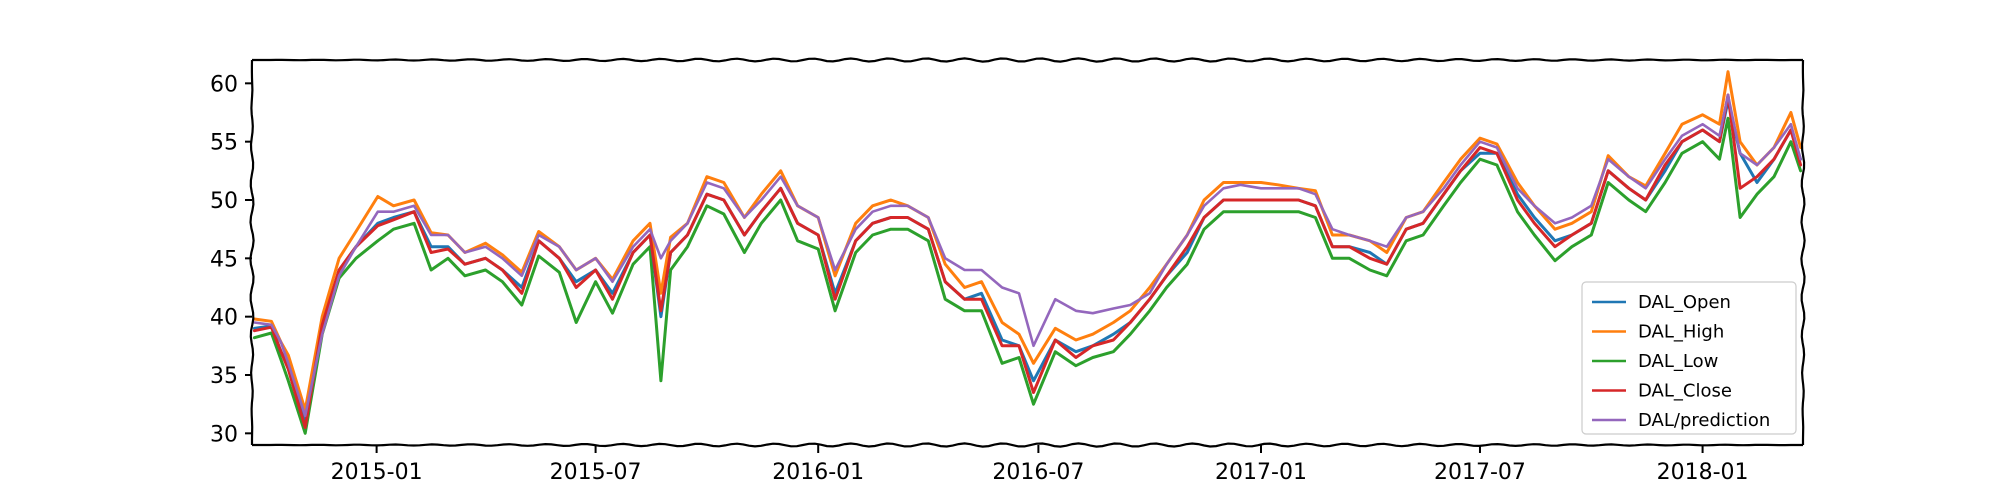  Describe the element at coordinates (1261, 472) in the screenshot. I see `x-tick-label: 2017-01` at that location.